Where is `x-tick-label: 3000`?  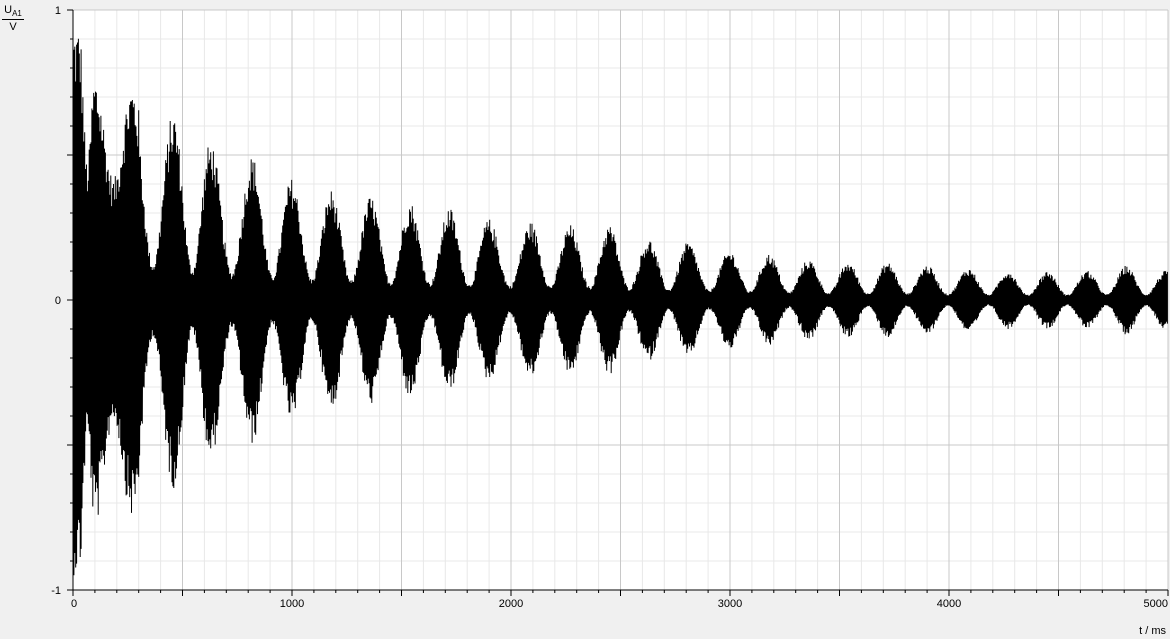 x-tick-label: 3000 is located at coordinates (730, 604).